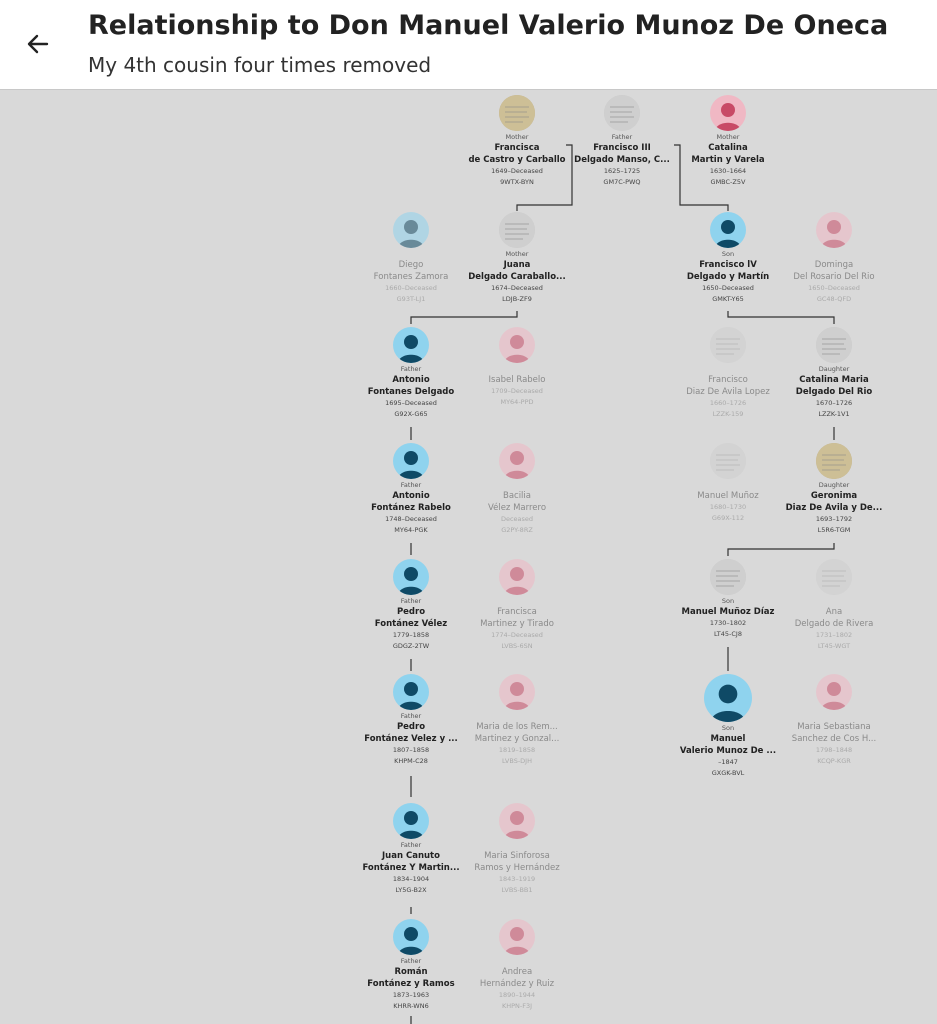  Describe the element at coordinates (411, 403) in the screenshot. I see `life-dates: 1695–Deceased` at that location.